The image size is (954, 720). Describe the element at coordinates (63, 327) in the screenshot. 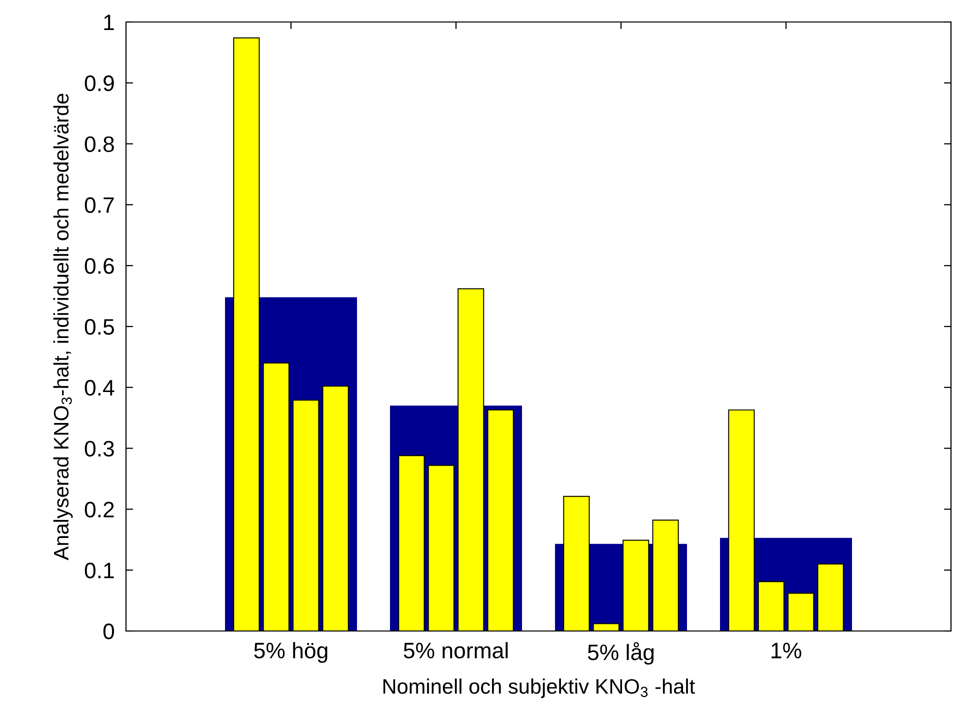

I see `y-axis-title: Analyserad KNO$_{3}$-halt, individuellt och medelvärde` at that location.